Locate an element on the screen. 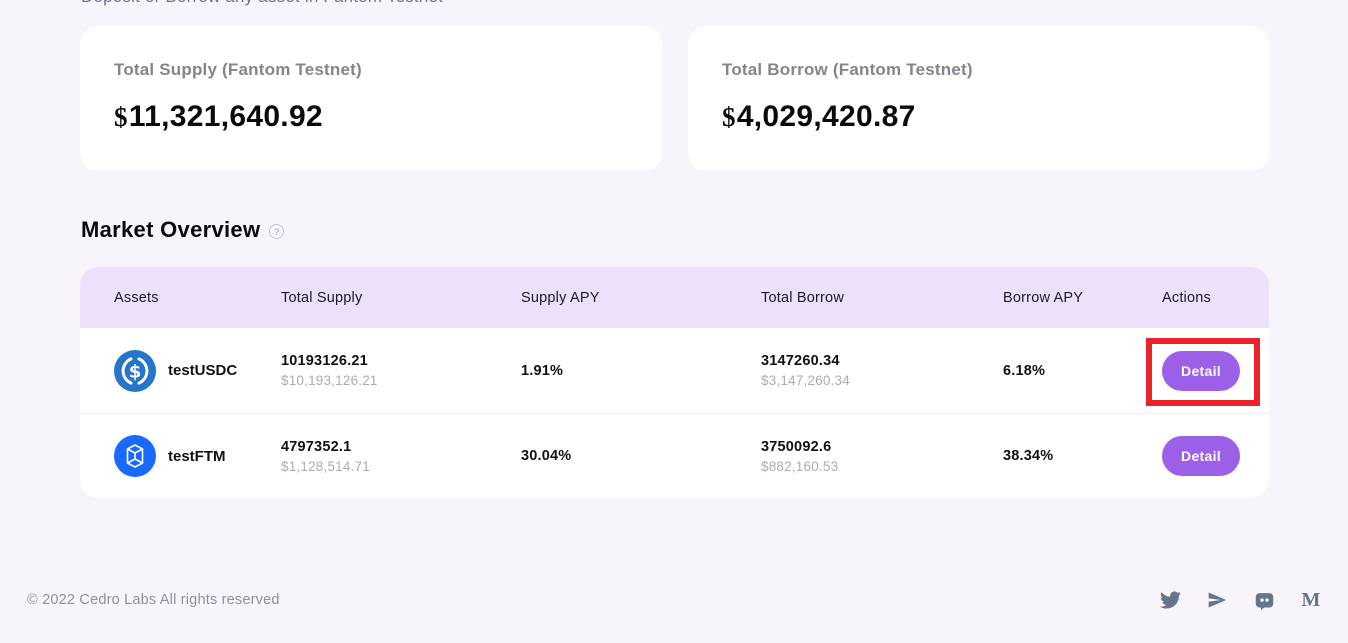 The height and width of the screenshot is (643, 1348). supply-apy-value: 1.91% is located at coordinates (542, 370).